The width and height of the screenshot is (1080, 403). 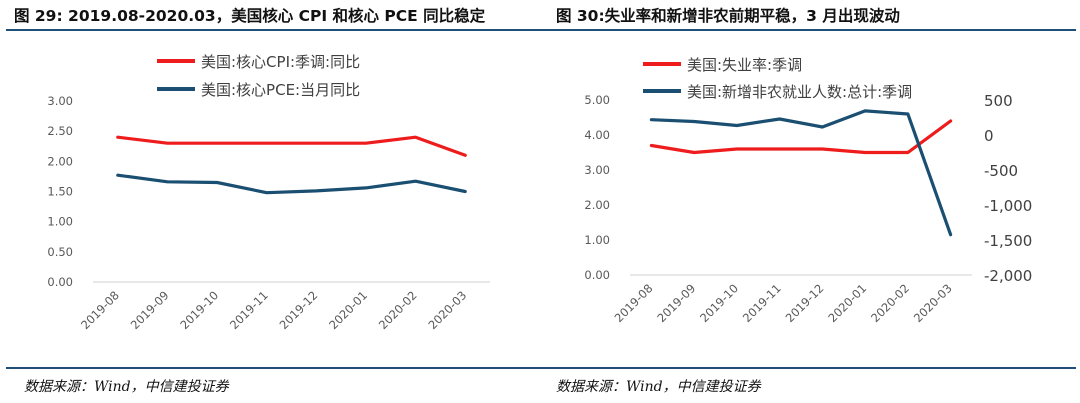 What do you see at coordinates (541, 368) in the screenshot?
I see `bottom-divider` at bounding box center [541, 368].